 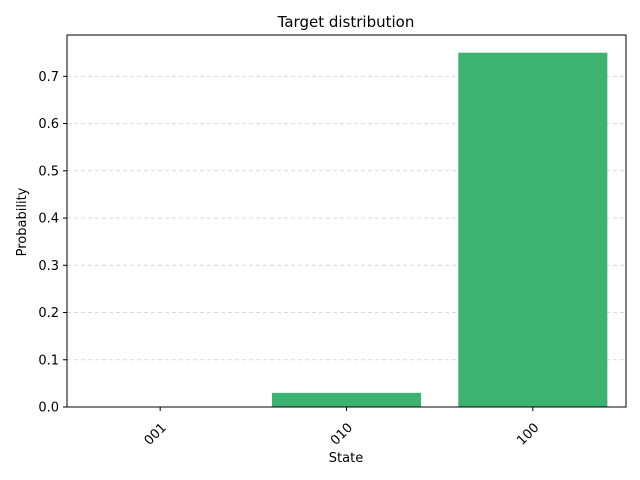 I want to click on y-tick-label: 0.0, so click(x=48, y=408).